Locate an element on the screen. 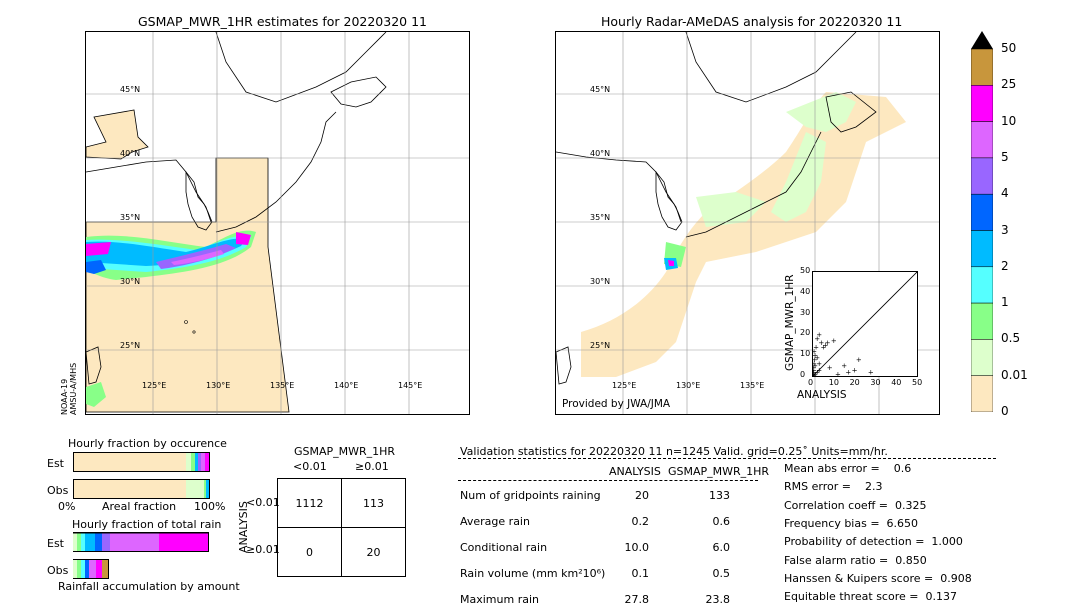 The width and height of the screenshot is (1080, 612). contingency-col-header: <0.01 is located at coordinates (310, 466).